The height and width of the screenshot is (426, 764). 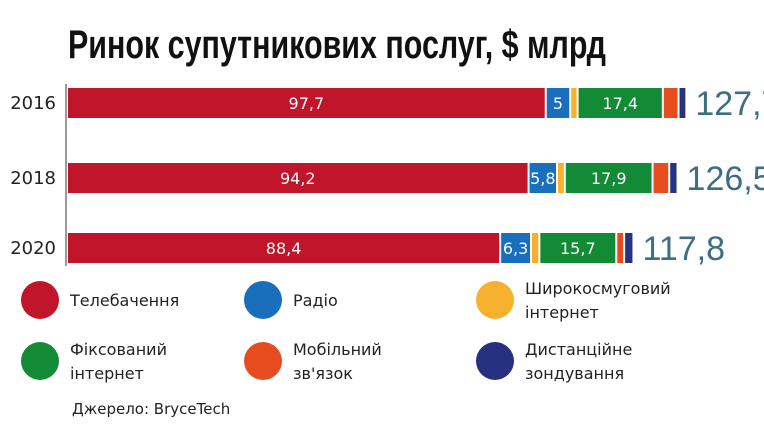 I want to click on legend-label: Мобільний, so click(x=337, y=349).